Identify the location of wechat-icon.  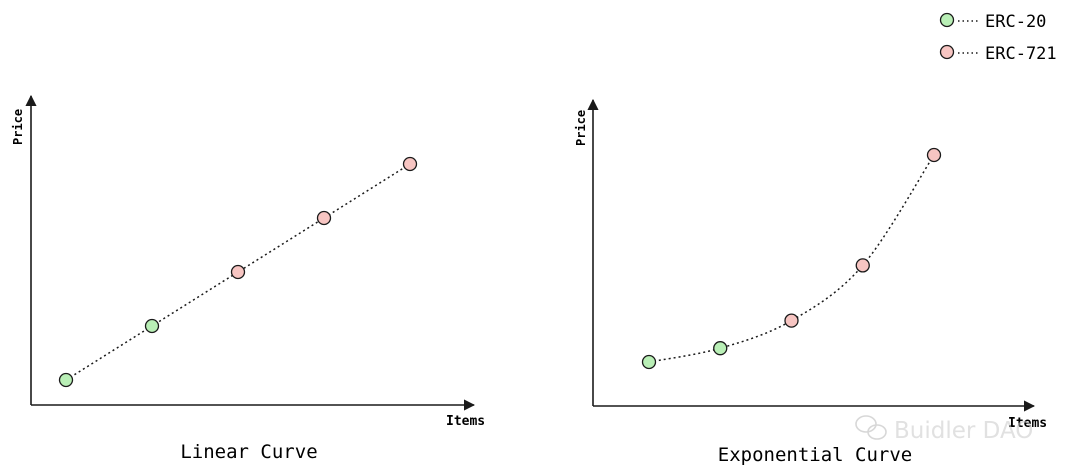
(871, 427).